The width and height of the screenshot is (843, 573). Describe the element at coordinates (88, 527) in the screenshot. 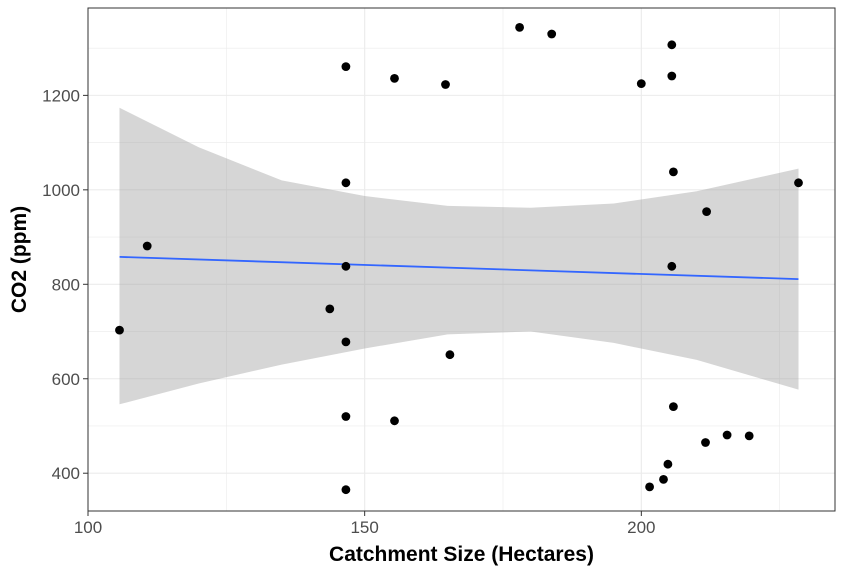

I see `x-tick-label: 100` at that location.